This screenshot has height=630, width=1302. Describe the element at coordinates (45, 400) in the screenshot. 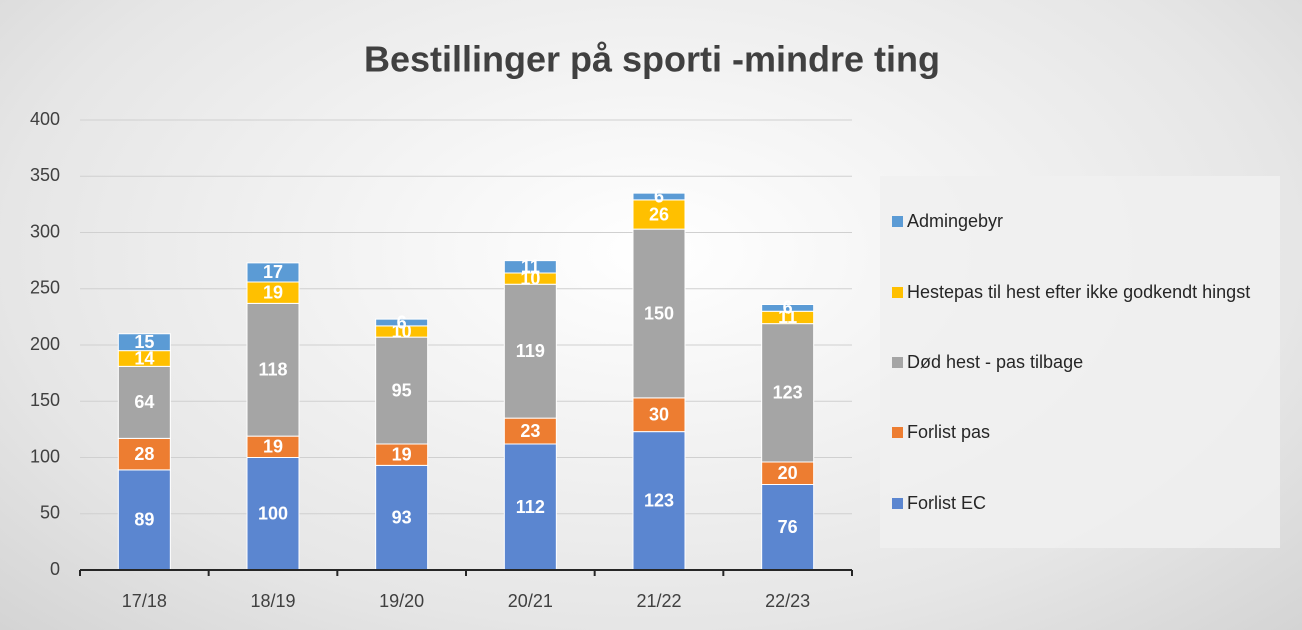

I see `y-tick-label: 150` at that location.